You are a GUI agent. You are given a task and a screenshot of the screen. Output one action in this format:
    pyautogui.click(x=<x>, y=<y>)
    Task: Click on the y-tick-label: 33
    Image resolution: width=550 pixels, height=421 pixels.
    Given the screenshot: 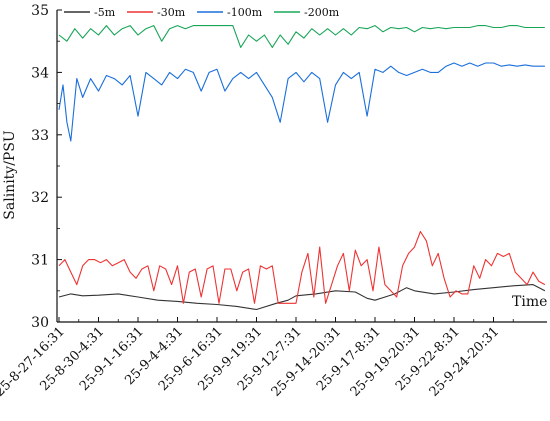 What is the action you would take?
    pyautogui.click(x=40, y=136)
    